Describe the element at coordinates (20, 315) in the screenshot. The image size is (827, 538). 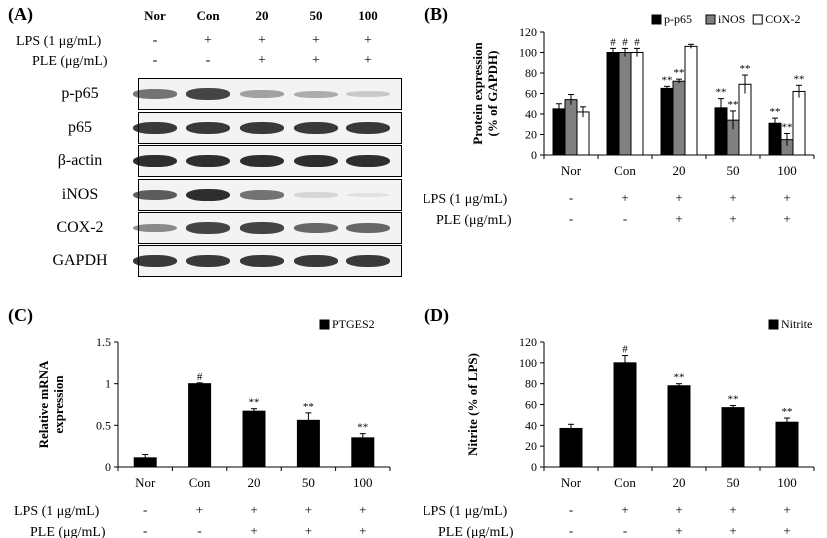
I see `panel-label-c: (C)` at that location.